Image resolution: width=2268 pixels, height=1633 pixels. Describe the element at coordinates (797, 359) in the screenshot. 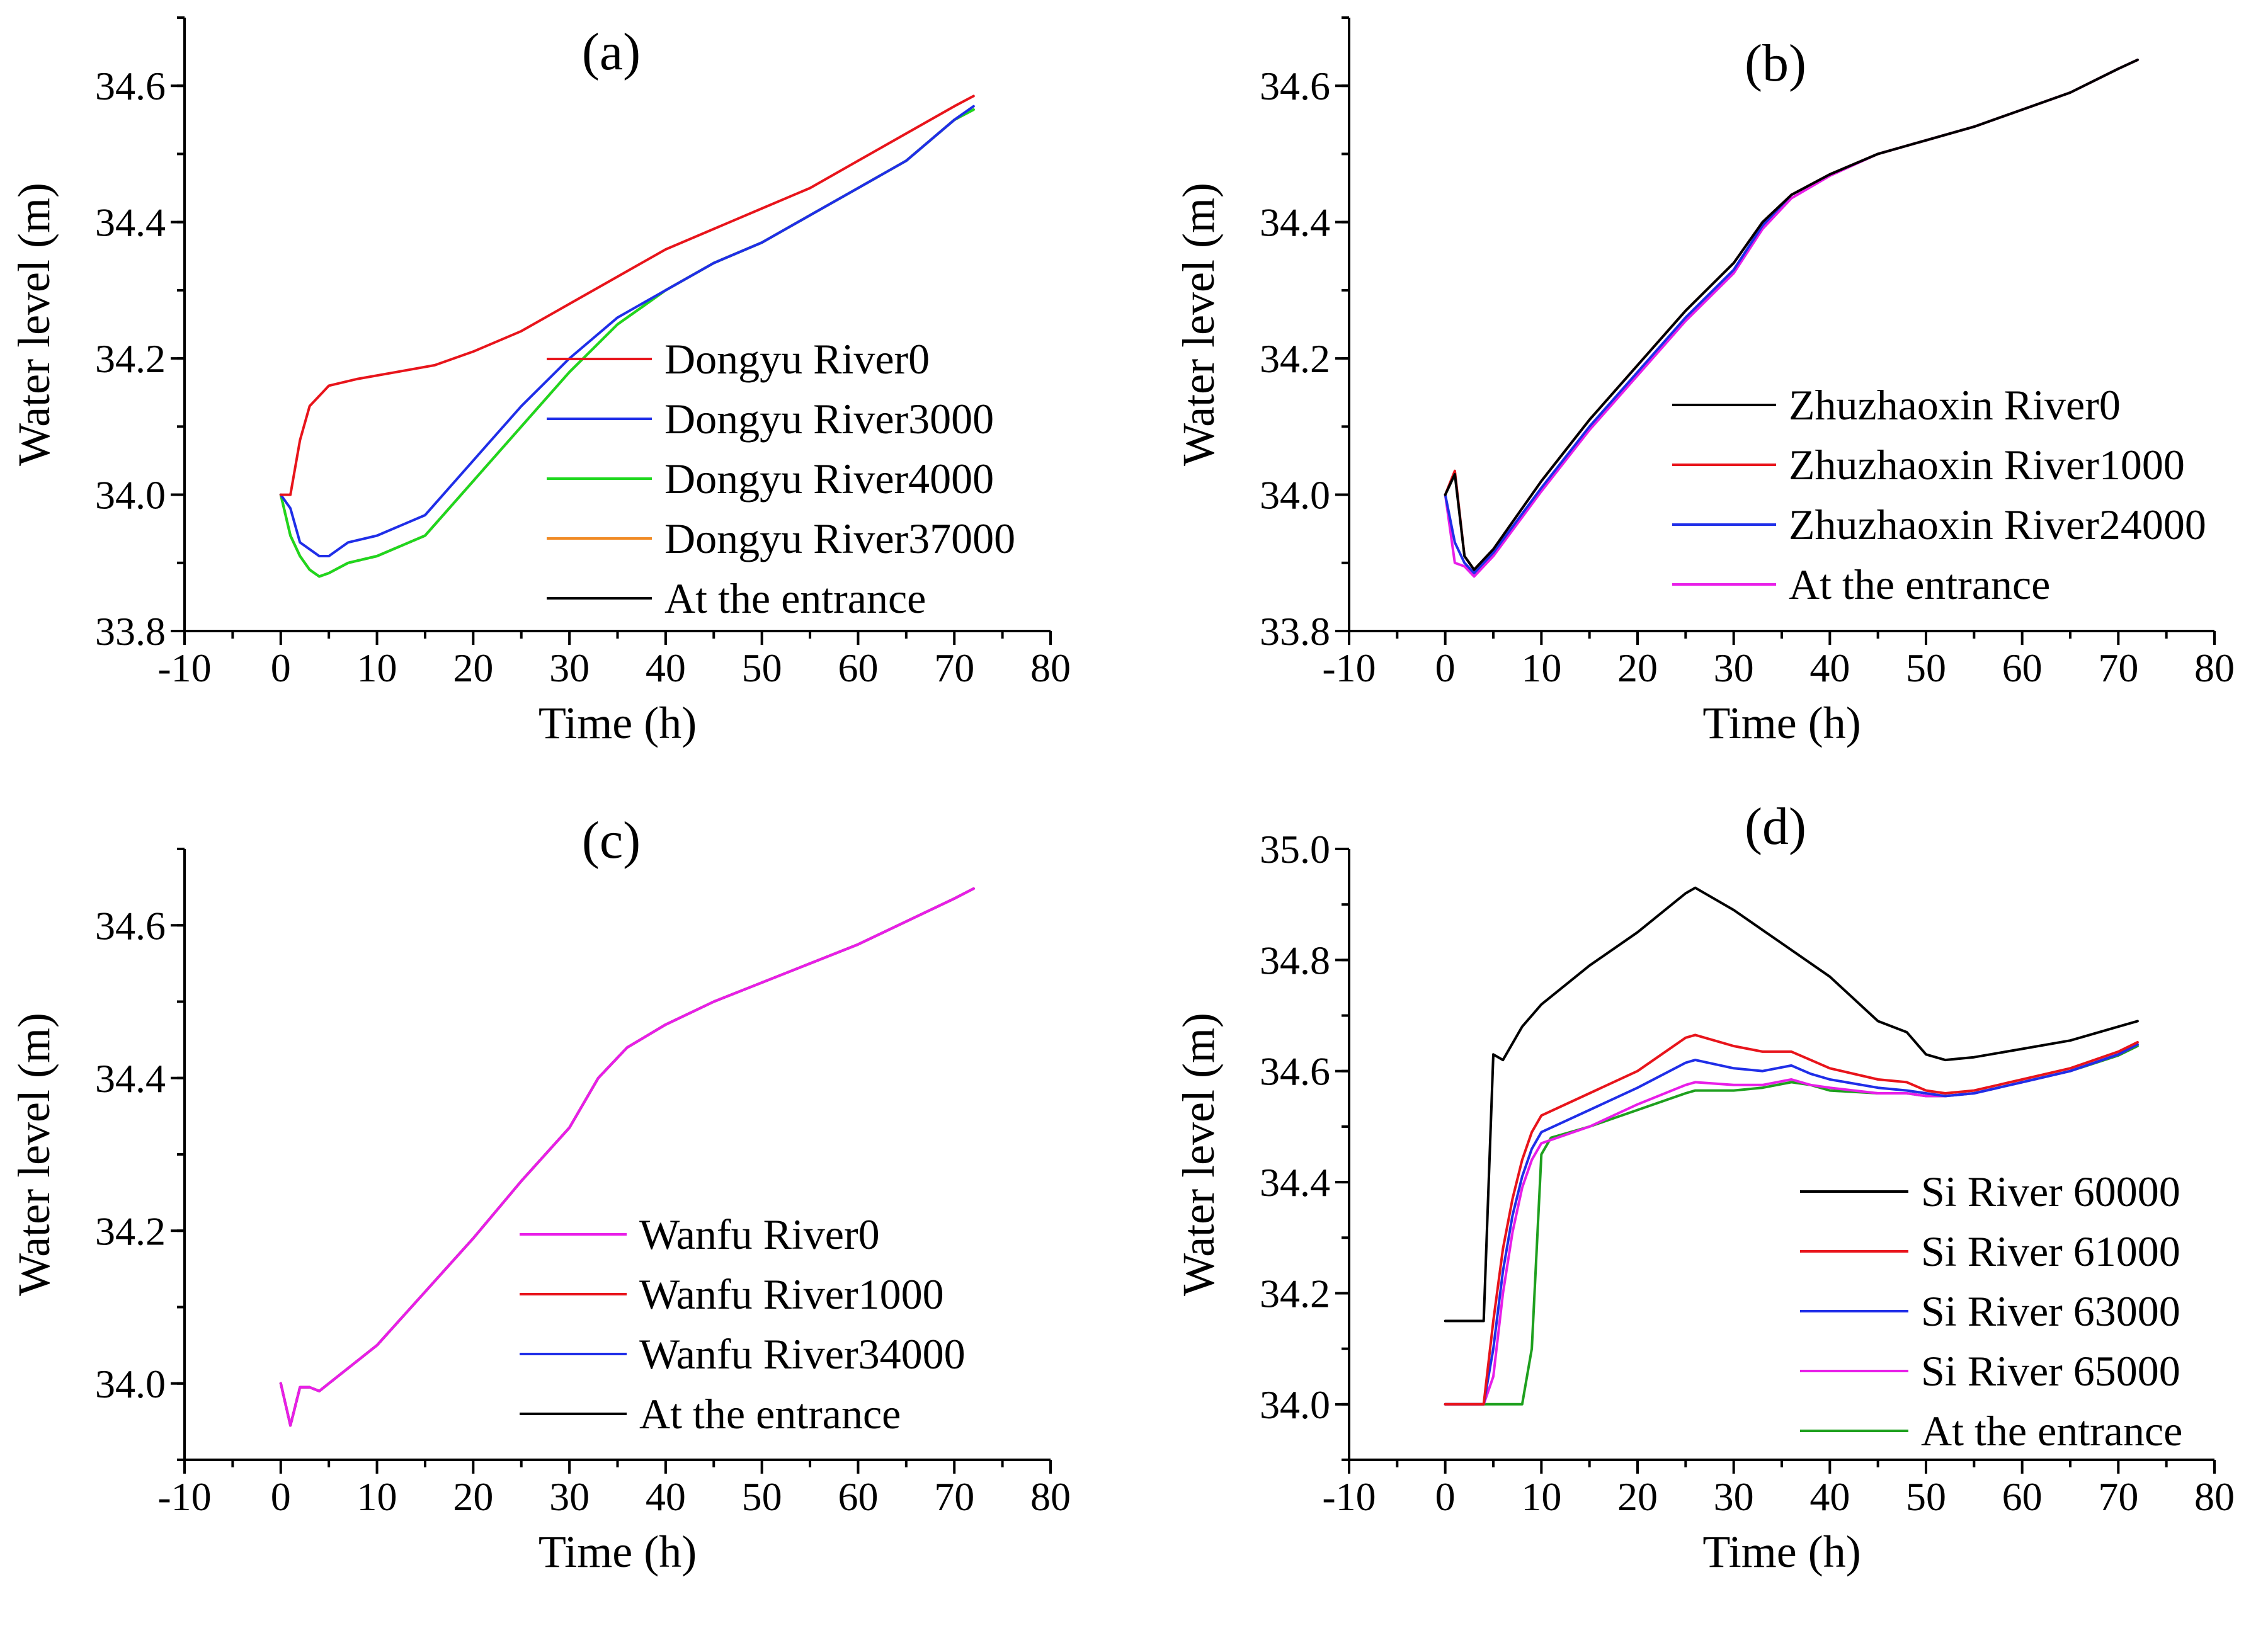

I see `panel-a-legend-label: Dongyu River0` at that location.